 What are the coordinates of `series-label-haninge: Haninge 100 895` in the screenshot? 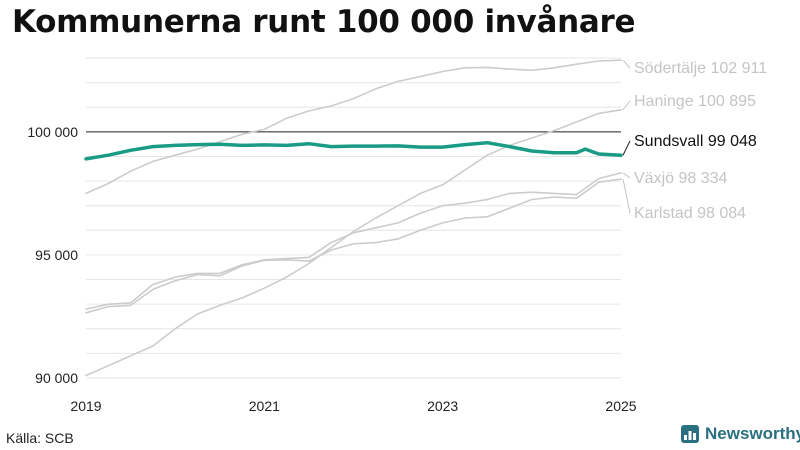 It's located at (695, 101).